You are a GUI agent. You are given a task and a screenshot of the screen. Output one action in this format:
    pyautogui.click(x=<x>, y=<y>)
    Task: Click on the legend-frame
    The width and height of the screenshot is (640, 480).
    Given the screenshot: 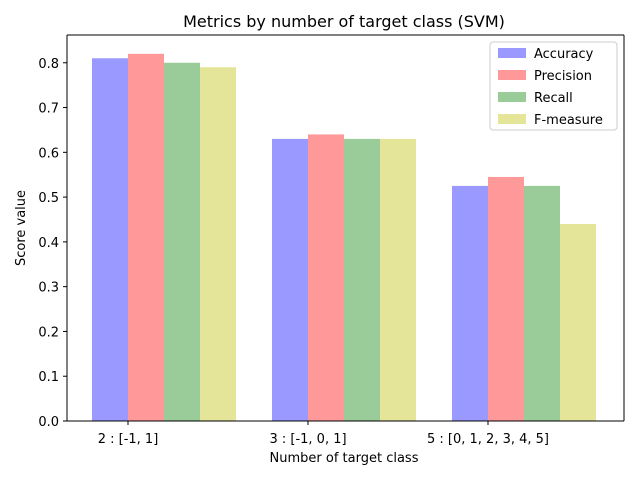 What is the action you would take?
    pyautogui.click(x=553, y=86)
    